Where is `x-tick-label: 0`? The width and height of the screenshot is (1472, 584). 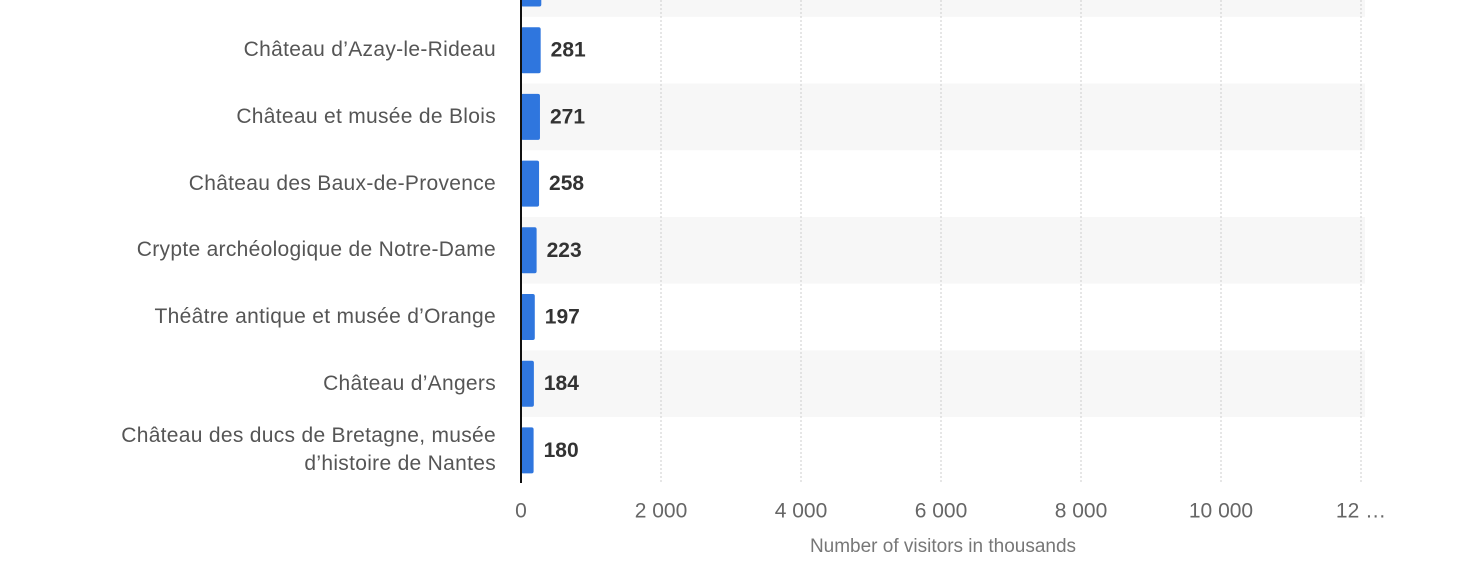
x-tick-label: 0 is located at coordinates (521, 511).